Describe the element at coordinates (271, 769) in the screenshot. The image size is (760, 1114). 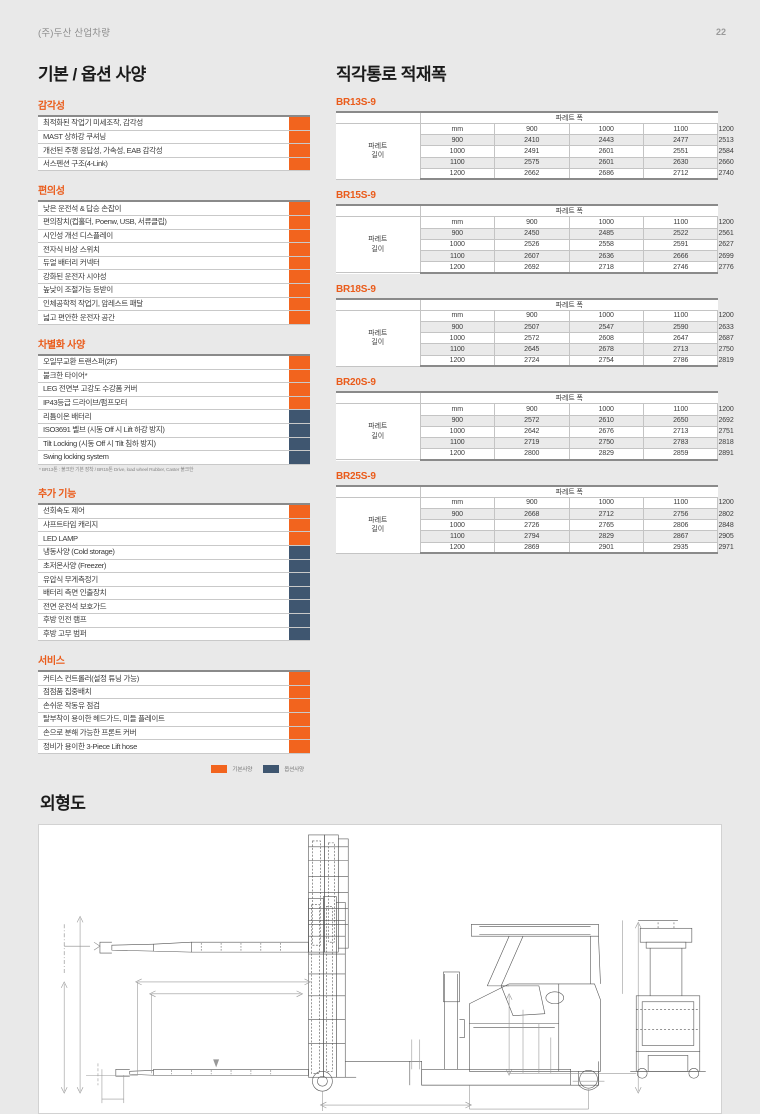
I see `legend-optional-swatch` at that location.